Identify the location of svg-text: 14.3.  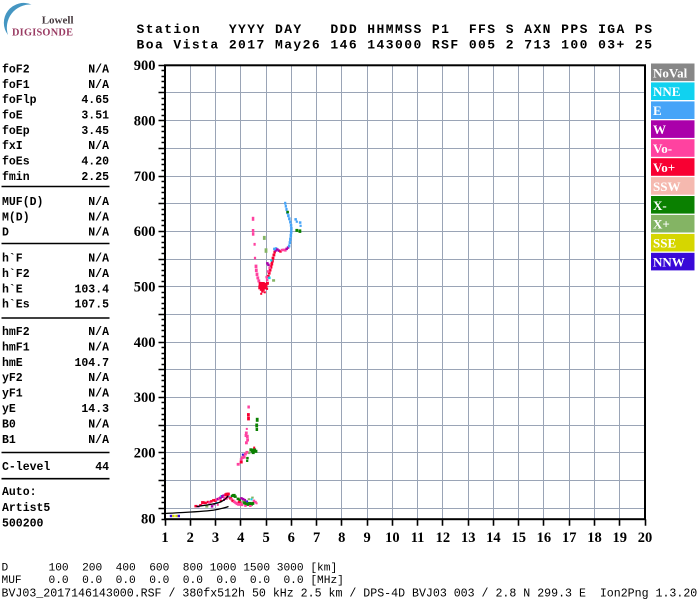
(95, 409).